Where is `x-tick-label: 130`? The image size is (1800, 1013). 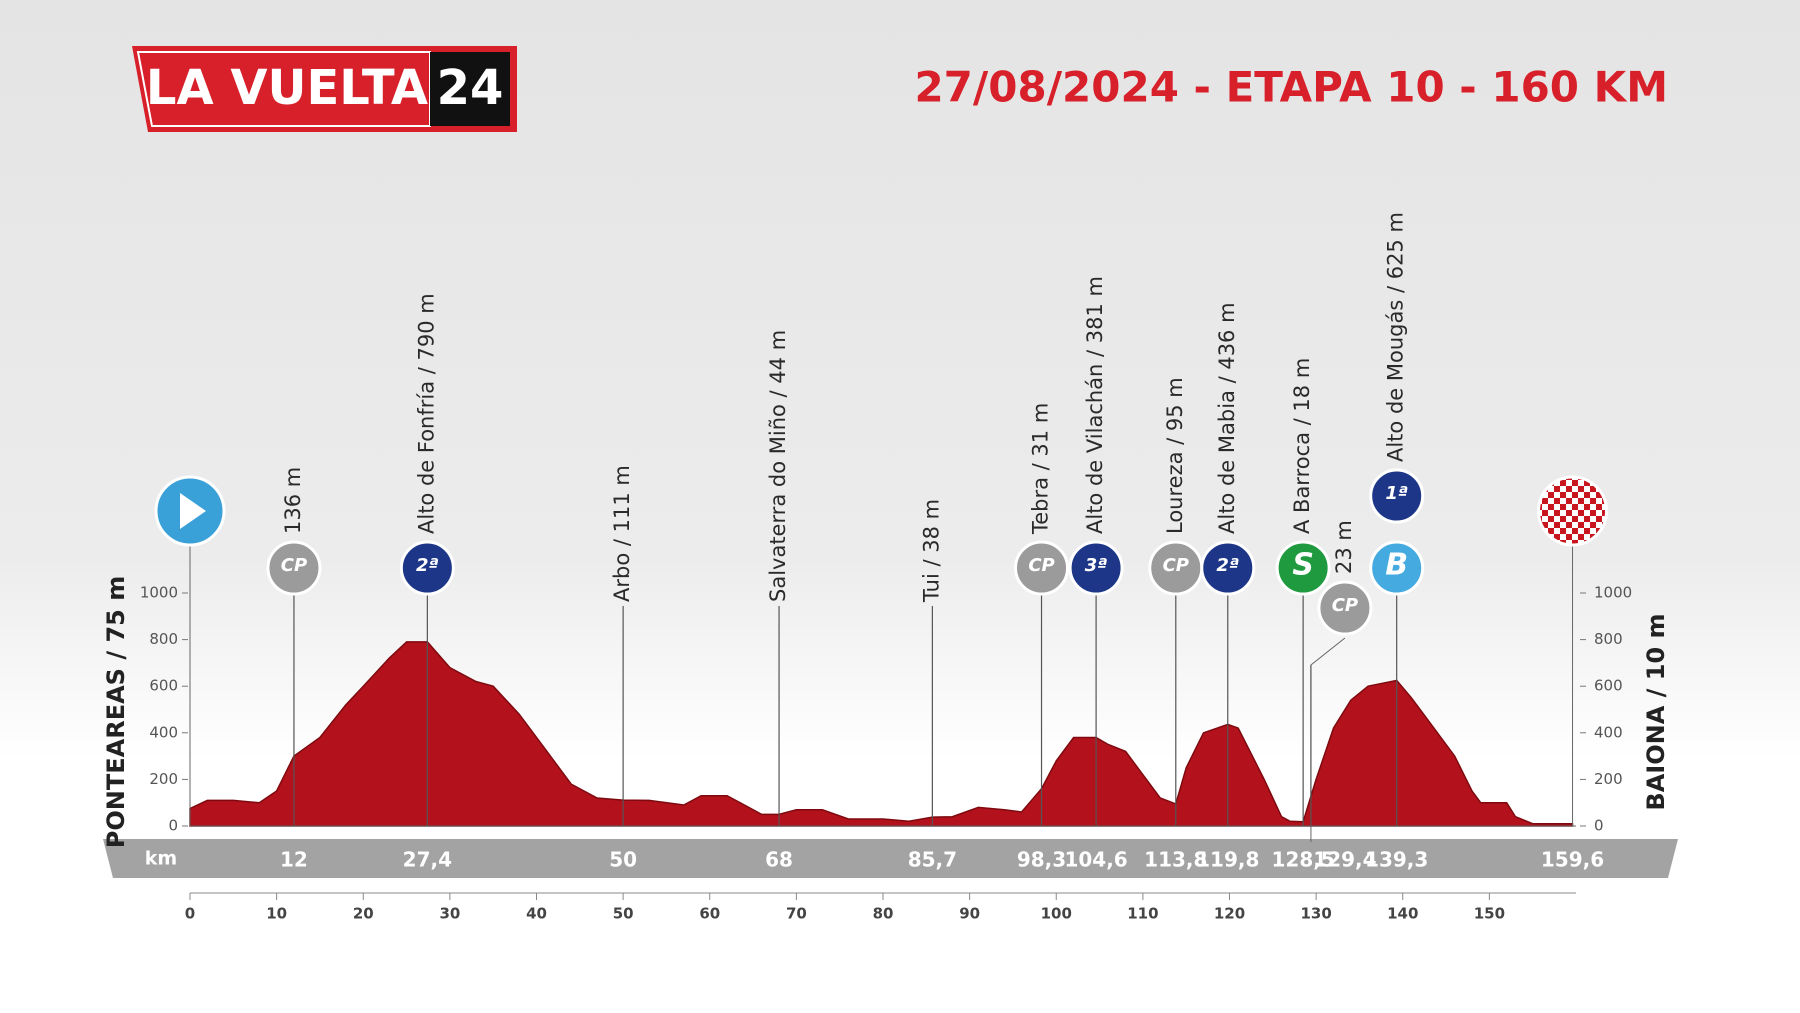
x-tick-label: 130 is located at coordinates (1315, 914).